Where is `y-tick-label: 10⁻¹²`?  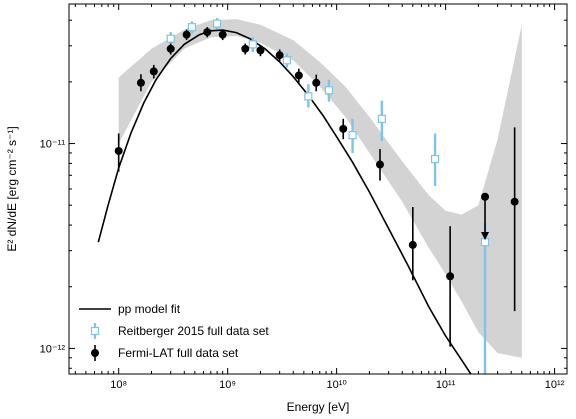 y-tick-label: 10⁻¹² is located at coordinates (53, 349).